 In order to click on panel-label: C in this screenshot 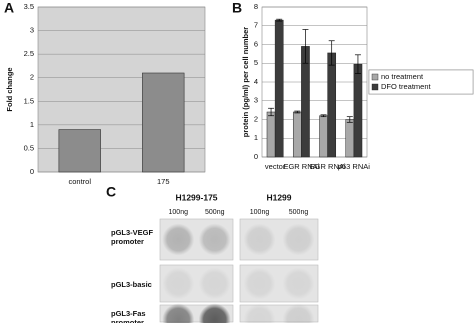, I will do `click(111, 192)`.